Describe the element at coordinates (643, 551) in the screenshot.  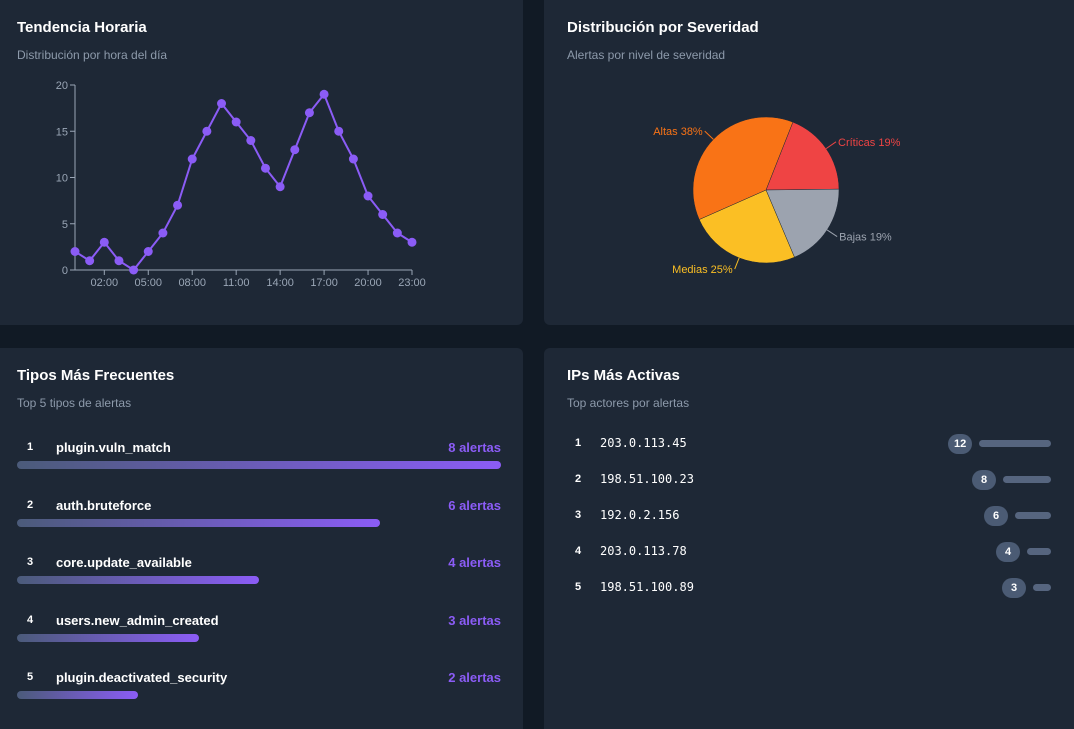
I see `active-ip-address: 203.0.113.78` at that location.